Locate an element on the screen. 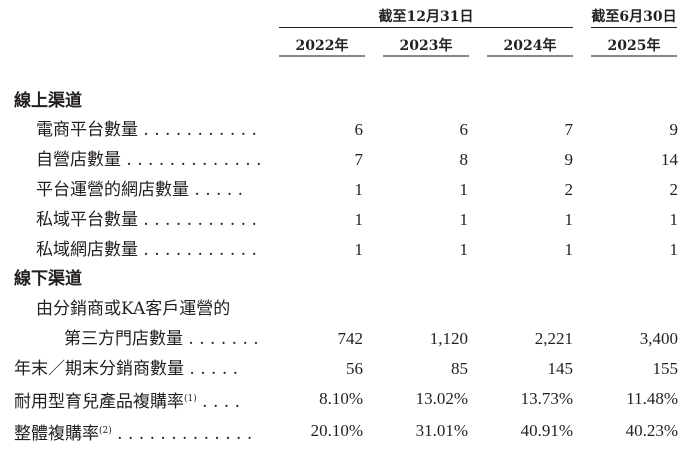 The width and height of the screenshot is (695, 452). cell: 56 is located at coordinates (354, 368).